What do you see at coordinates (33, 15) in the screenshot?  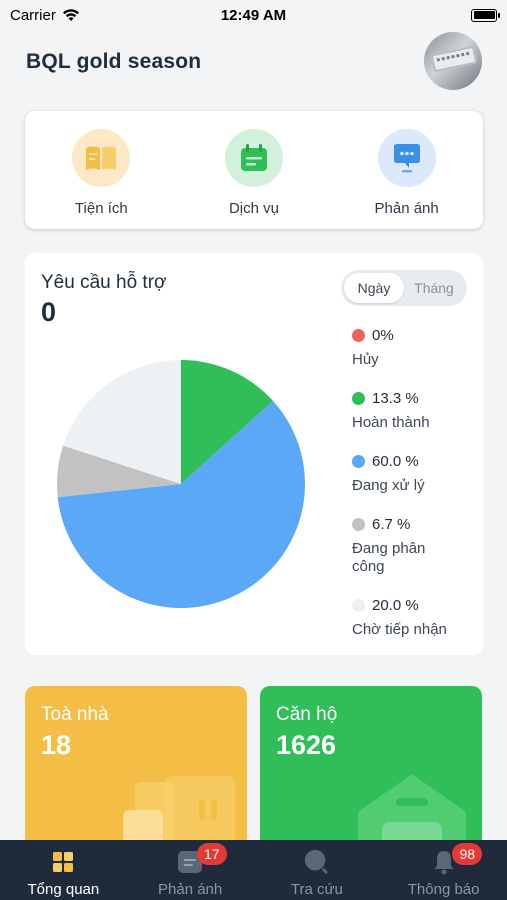 I see `carrier-label: Carrier` at bounding box center [33, 15].